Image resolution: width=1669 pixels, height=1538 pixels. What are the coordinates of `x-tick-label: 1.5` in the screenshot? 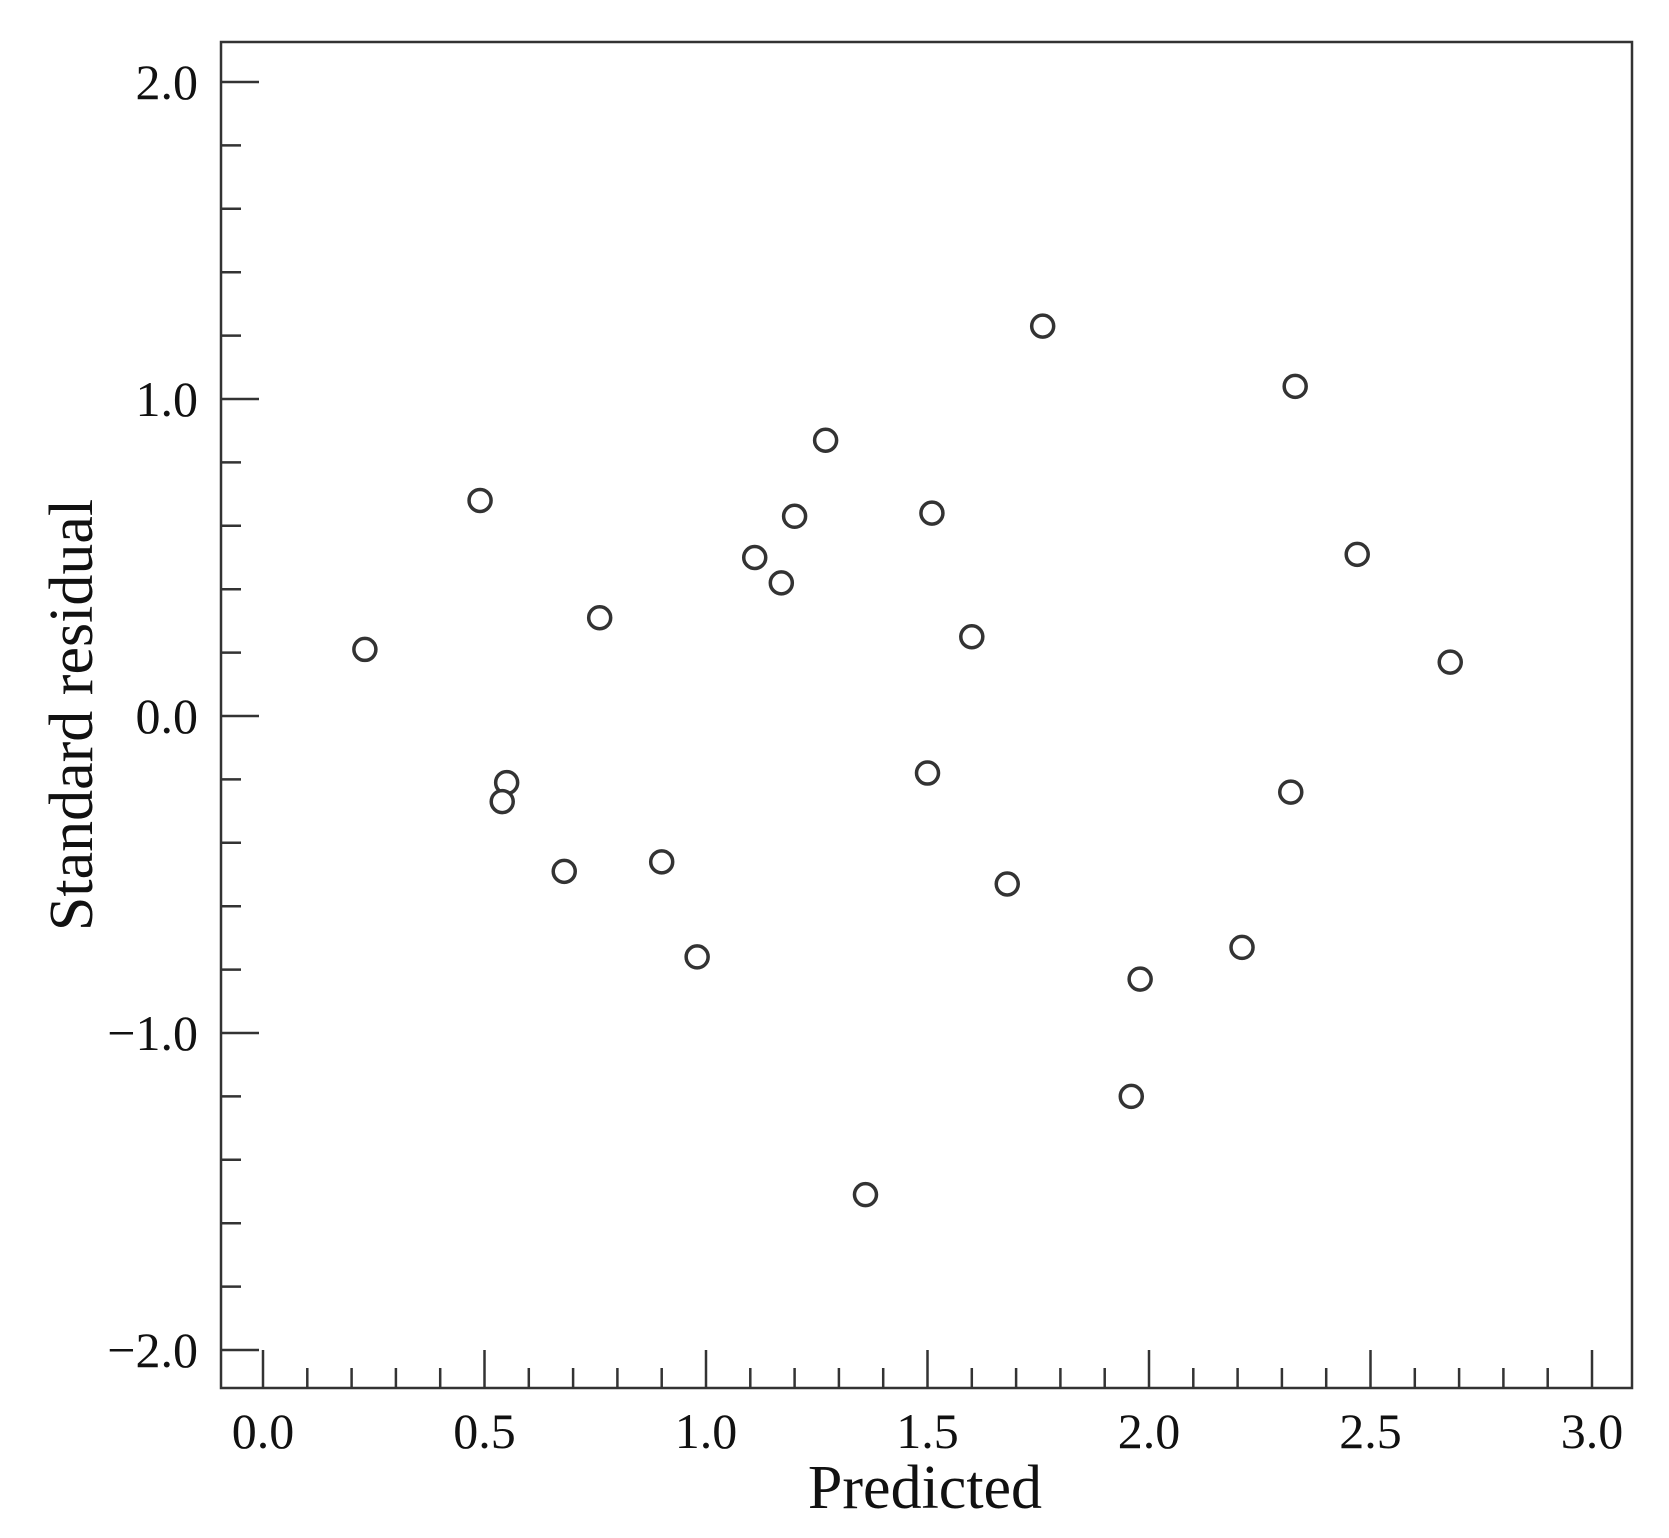 It's located at (927, 1431).